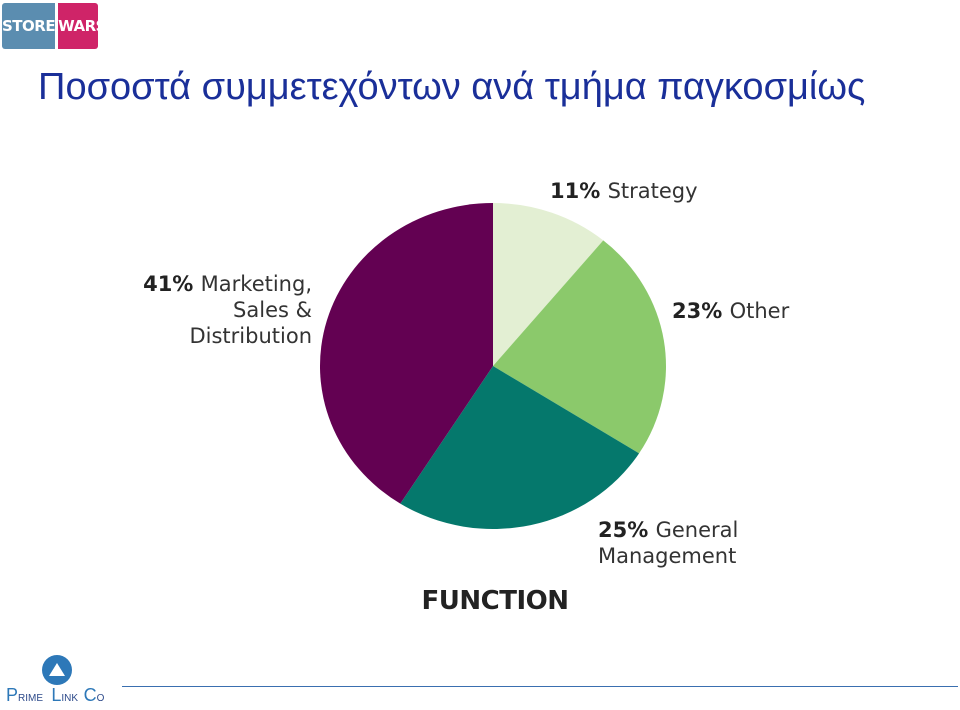 This screenshot has height=710, width=960. I want to click on pie-slice-other, so click(579, 347).